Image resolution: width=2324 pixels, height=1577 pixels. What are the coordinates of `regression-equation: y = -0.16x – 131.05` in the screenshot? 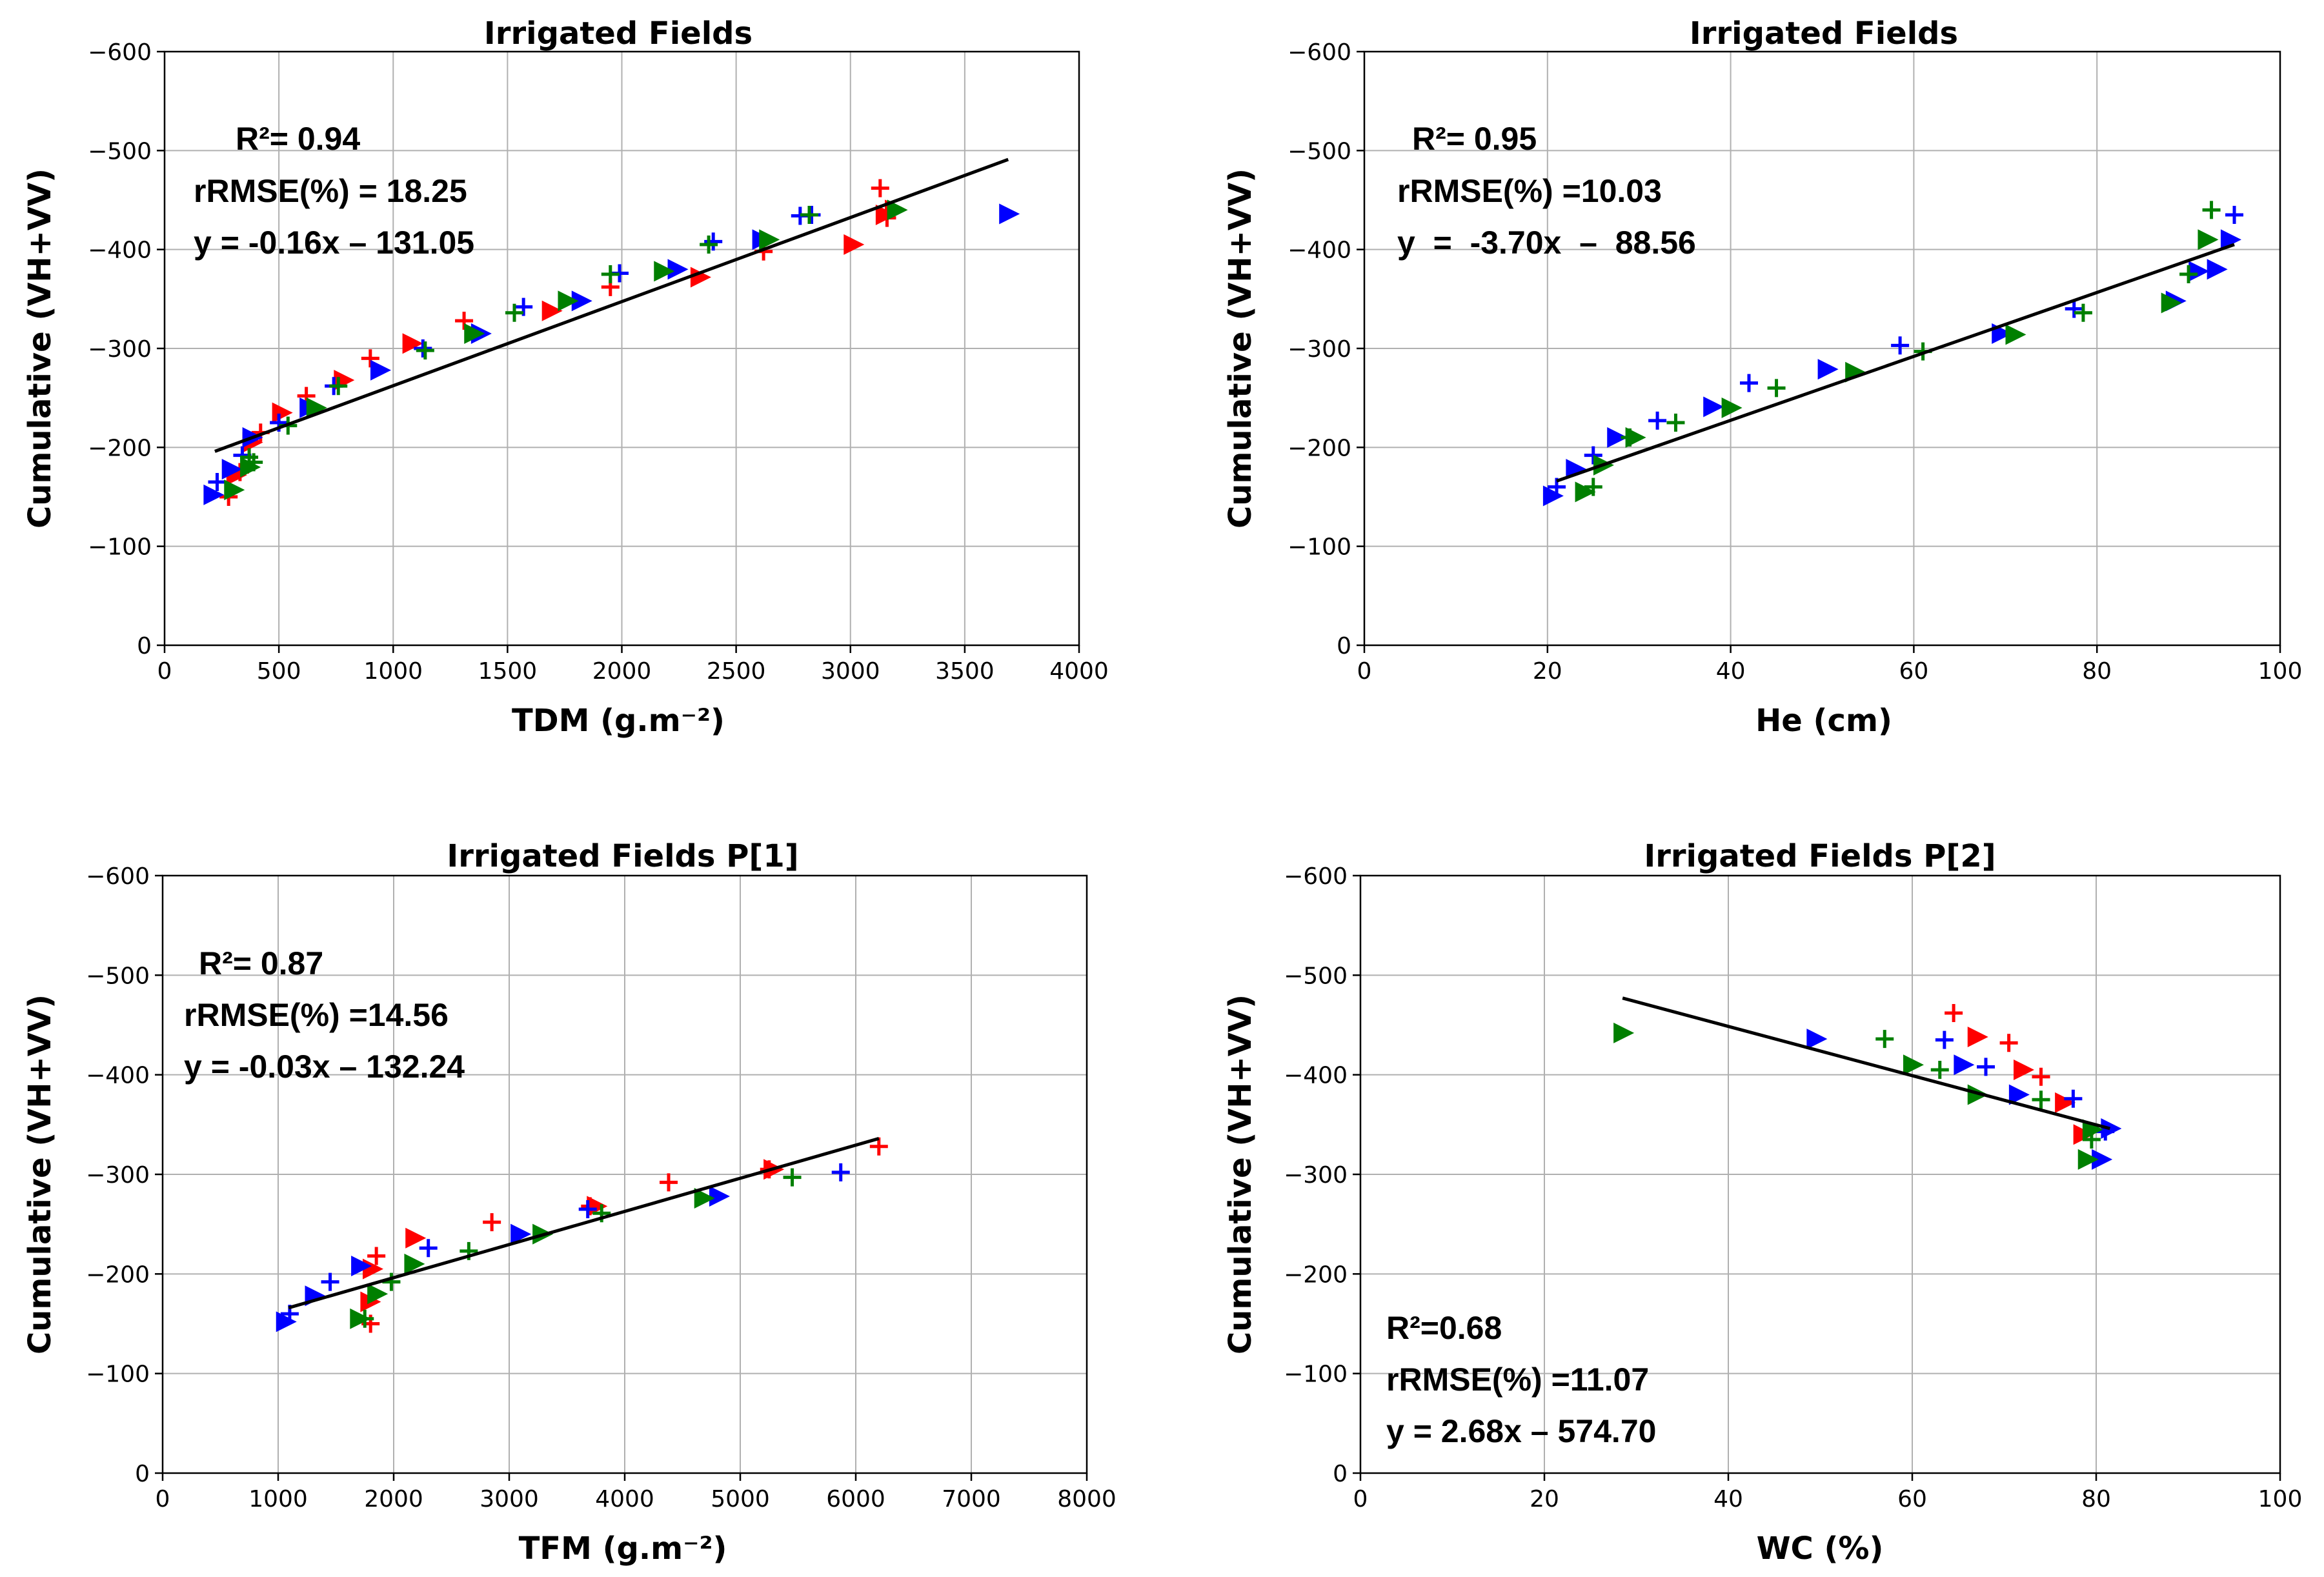 It's located at (334, 243).